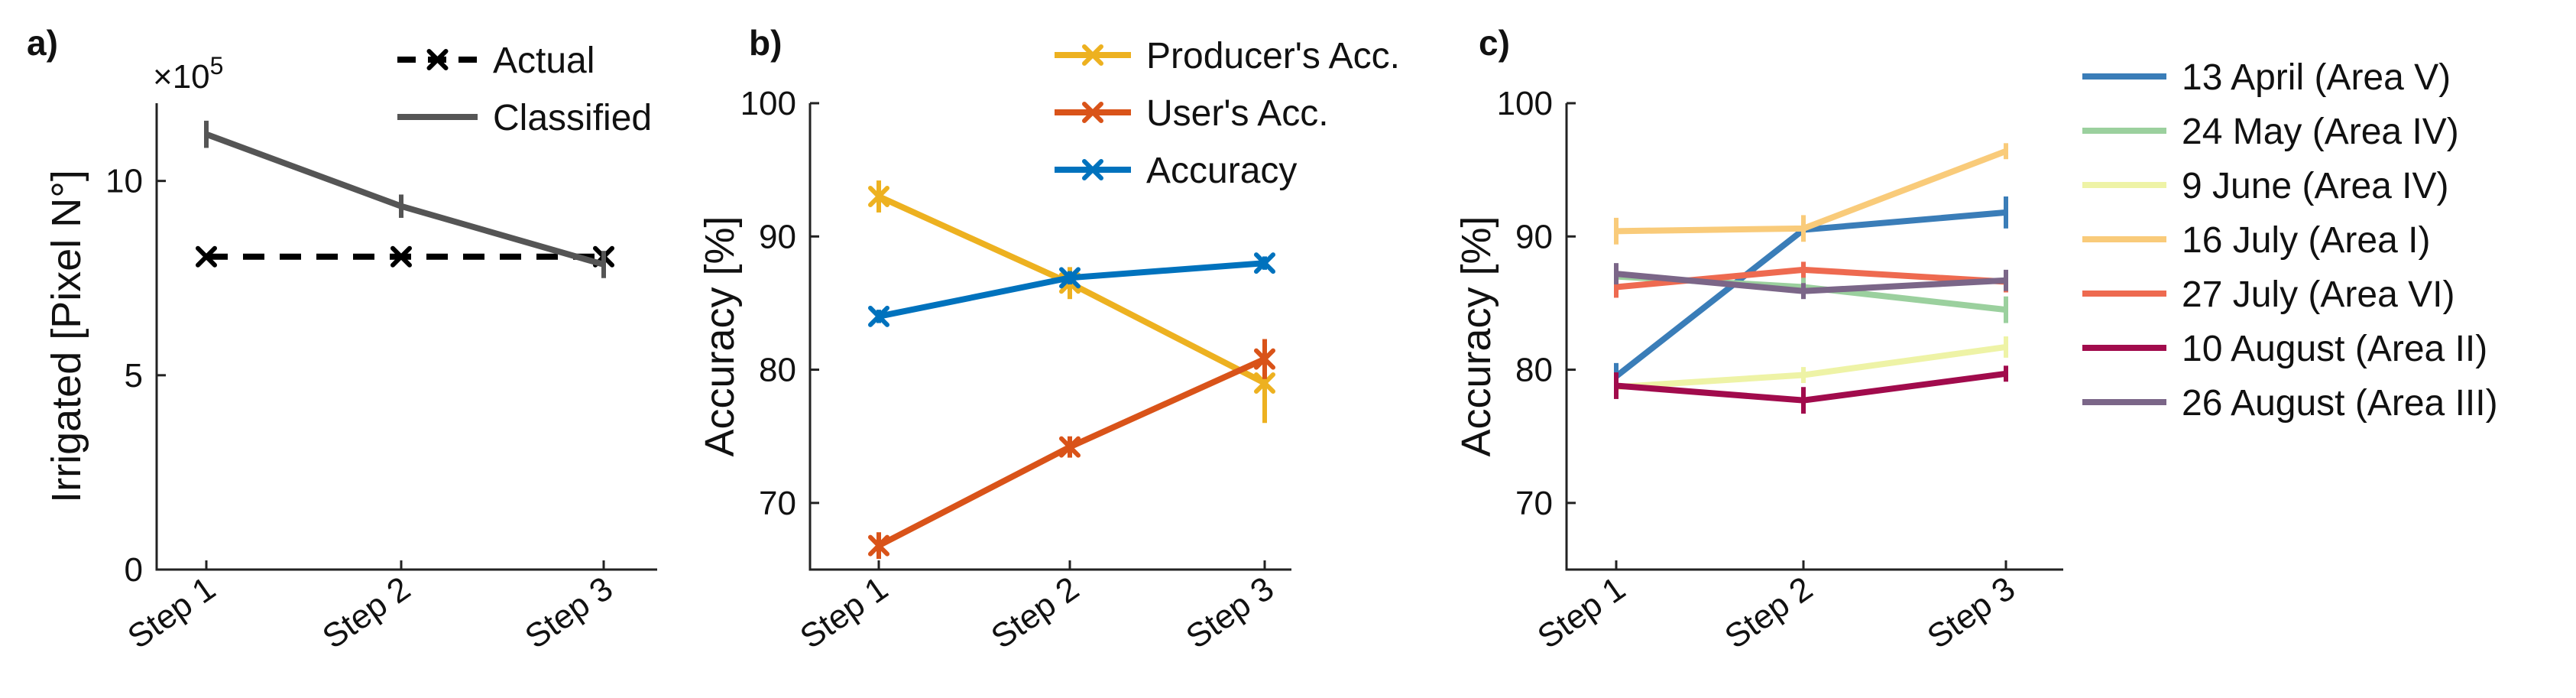  What do you see at coordinates (1494, 43) in the screenshot?
I see `panel-label: c)` at bounding box center [1494, 43].